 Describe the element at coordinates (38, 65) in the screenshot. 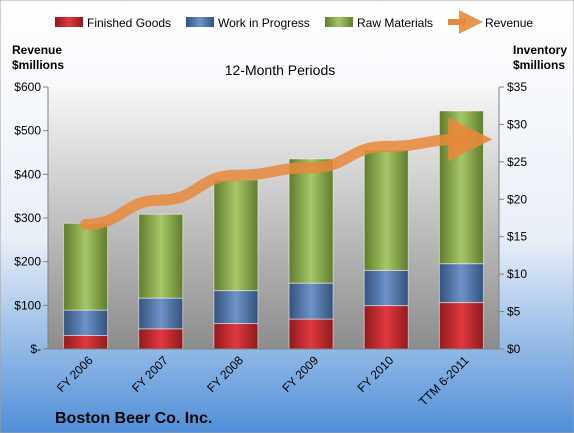

I see `left-axis-title-line2: $millions` at that location.